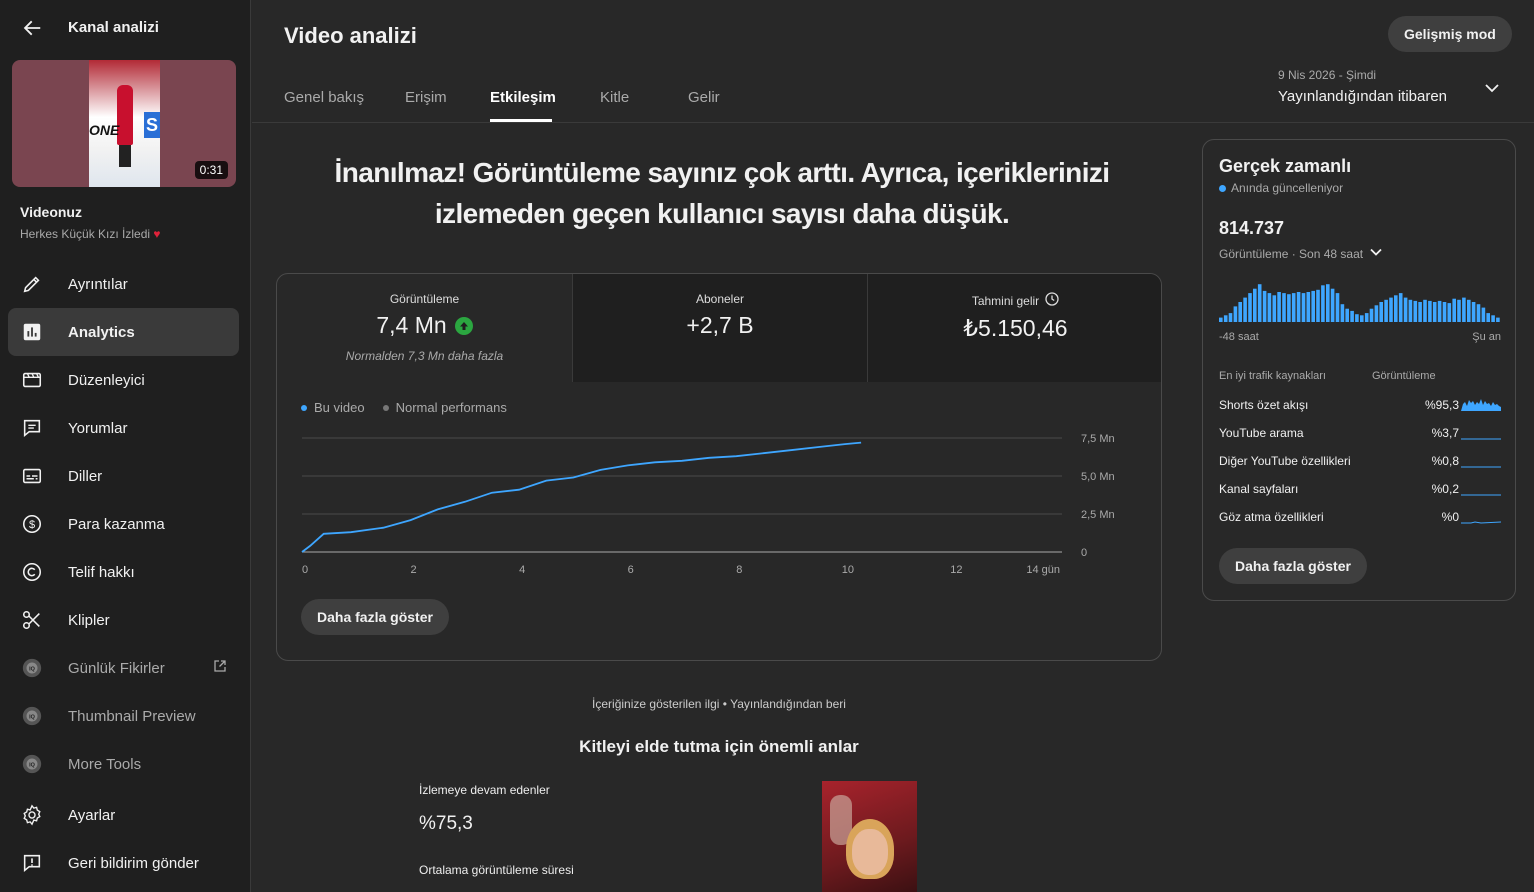 The image size is (1534, 892). What do you see at coordinates (123, 476) in the screenshot?
I see `sidebar-item-diller: Diller` at bounding box center [123, 476].